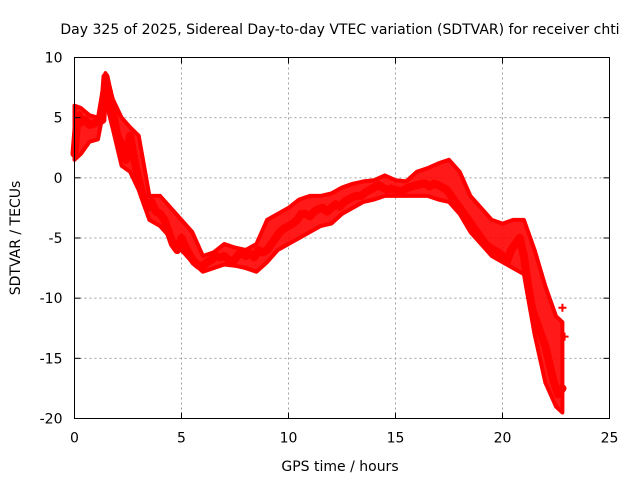 The width and height of the screenshot is (640, 480). I want to click on x-tick-label: 15, so click(396, 439).